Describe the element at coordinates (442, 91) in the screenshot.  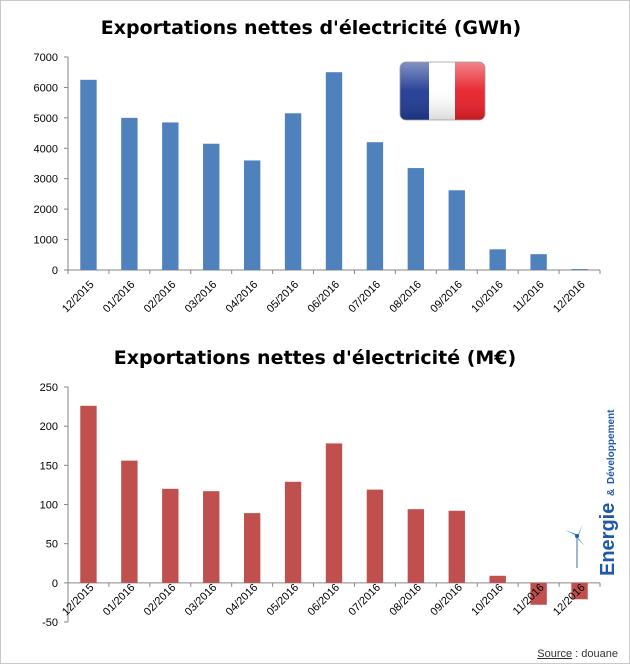
I see `france-flag-icon` at that location.